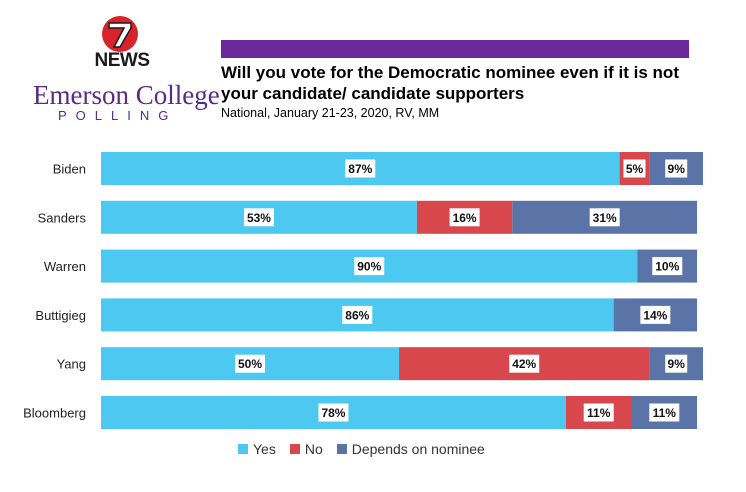 This screenshot has height=492, width=746. Describe the element at coordinates (118, 115) in the screenshot. I see `polling-label: POLLING` at that location.